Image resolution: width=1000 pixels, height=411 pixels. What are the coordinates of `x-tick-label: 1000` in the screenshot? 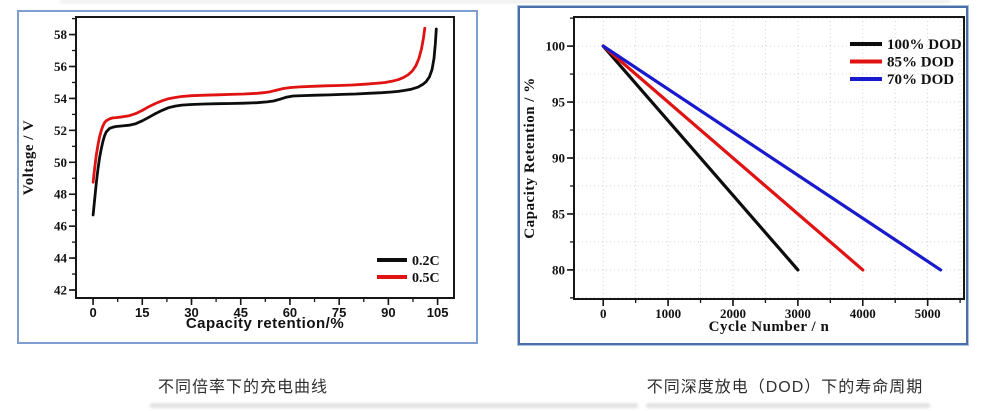 It's located at (668, 313).